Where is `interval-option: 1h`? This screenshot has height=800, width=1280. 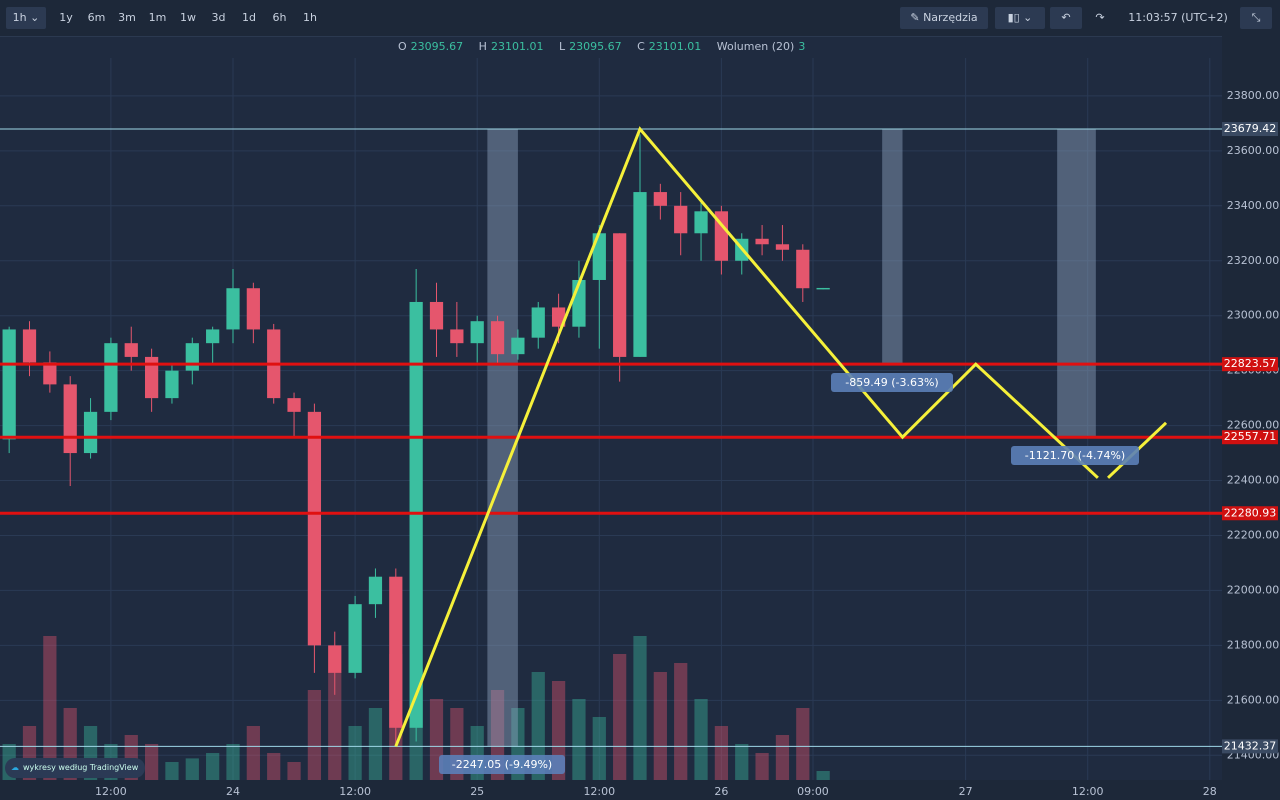
interval-option: 1h is located at coordinates (310, 17).